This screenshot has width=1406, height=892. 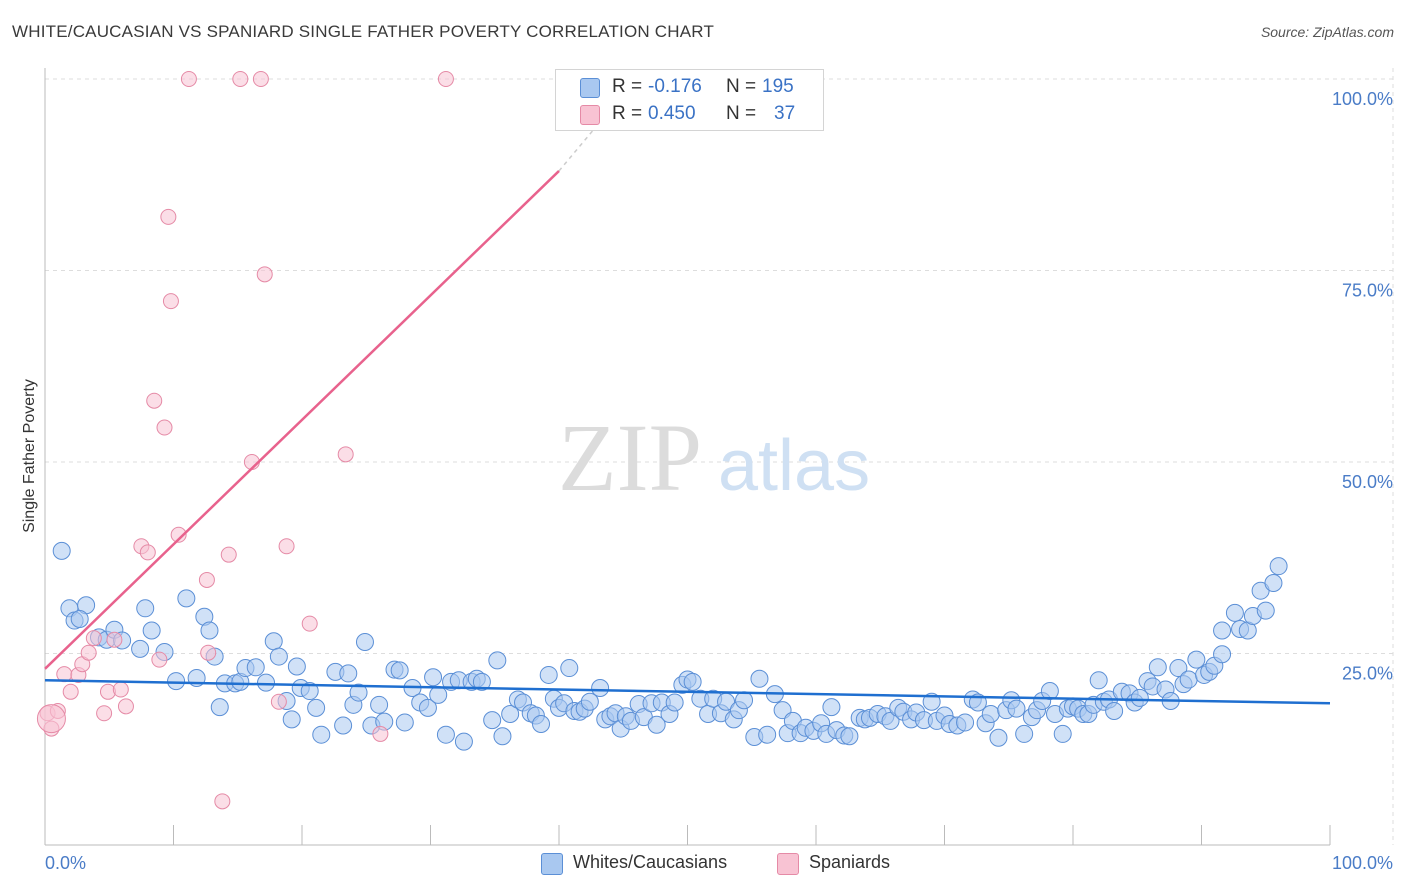 What do you see at coordinates (788, 864) in the screenshot?
I see `legend-swatch-pink` at bounding box center [788, 864].